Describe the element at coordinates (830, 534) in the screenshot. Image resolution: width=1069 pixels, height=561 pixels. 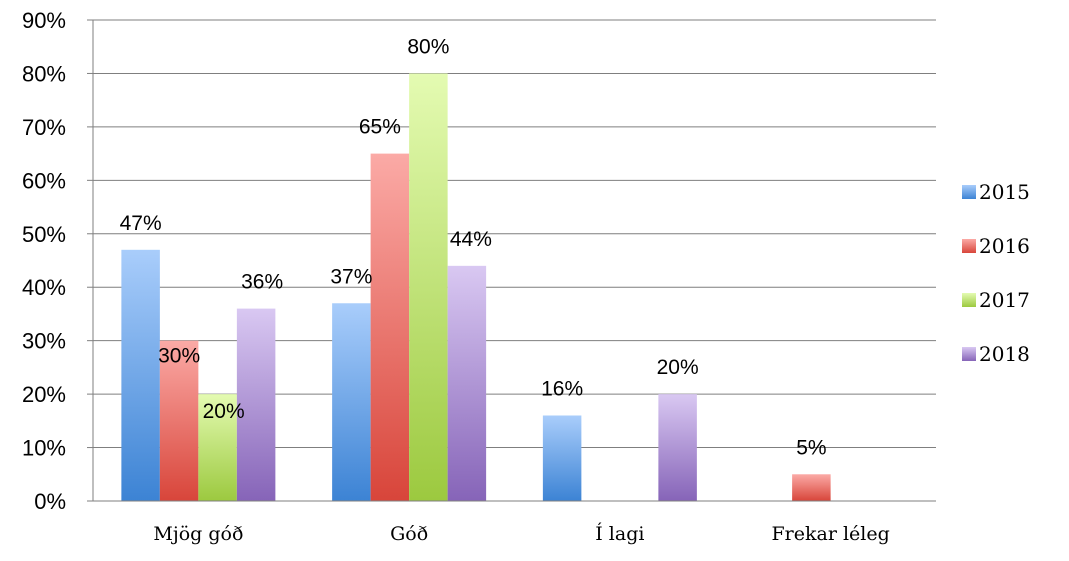
I see `x-tick-label: Frekar léleg` at that location.